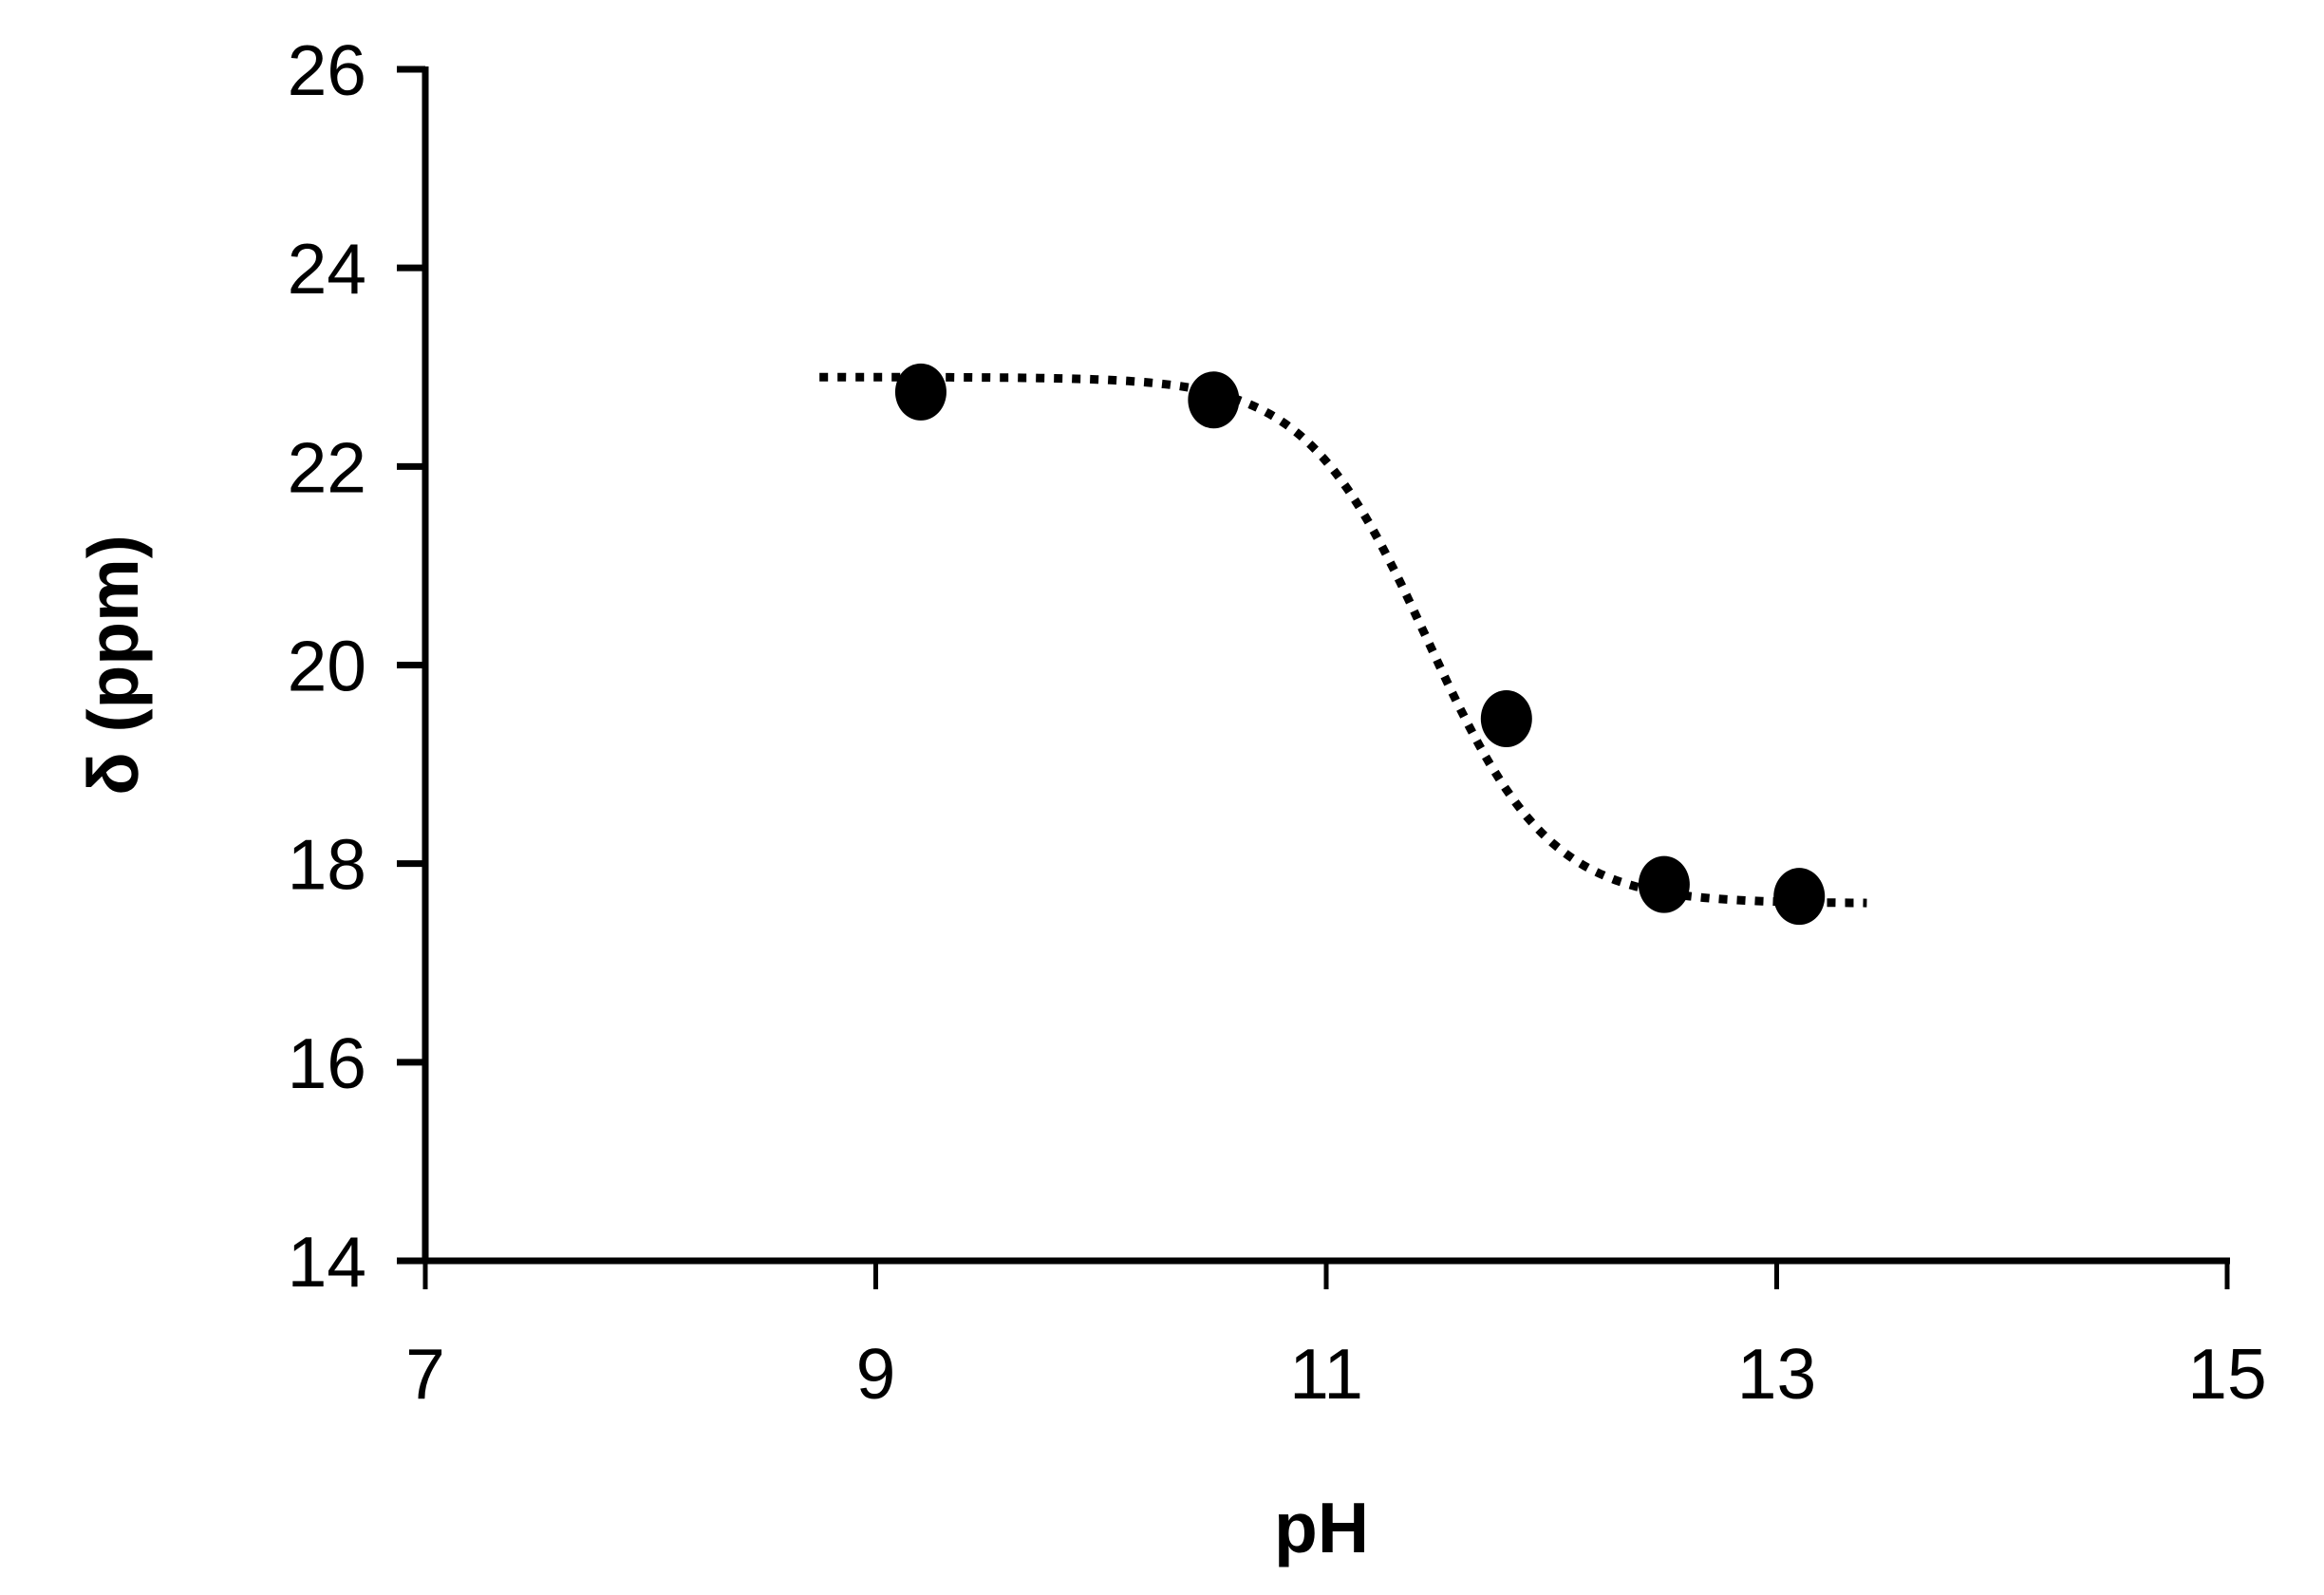 Image resolution: width=2324 pixels, height=1595 pixels. I want to click on y-tick-label: 20, so click(327, 666).